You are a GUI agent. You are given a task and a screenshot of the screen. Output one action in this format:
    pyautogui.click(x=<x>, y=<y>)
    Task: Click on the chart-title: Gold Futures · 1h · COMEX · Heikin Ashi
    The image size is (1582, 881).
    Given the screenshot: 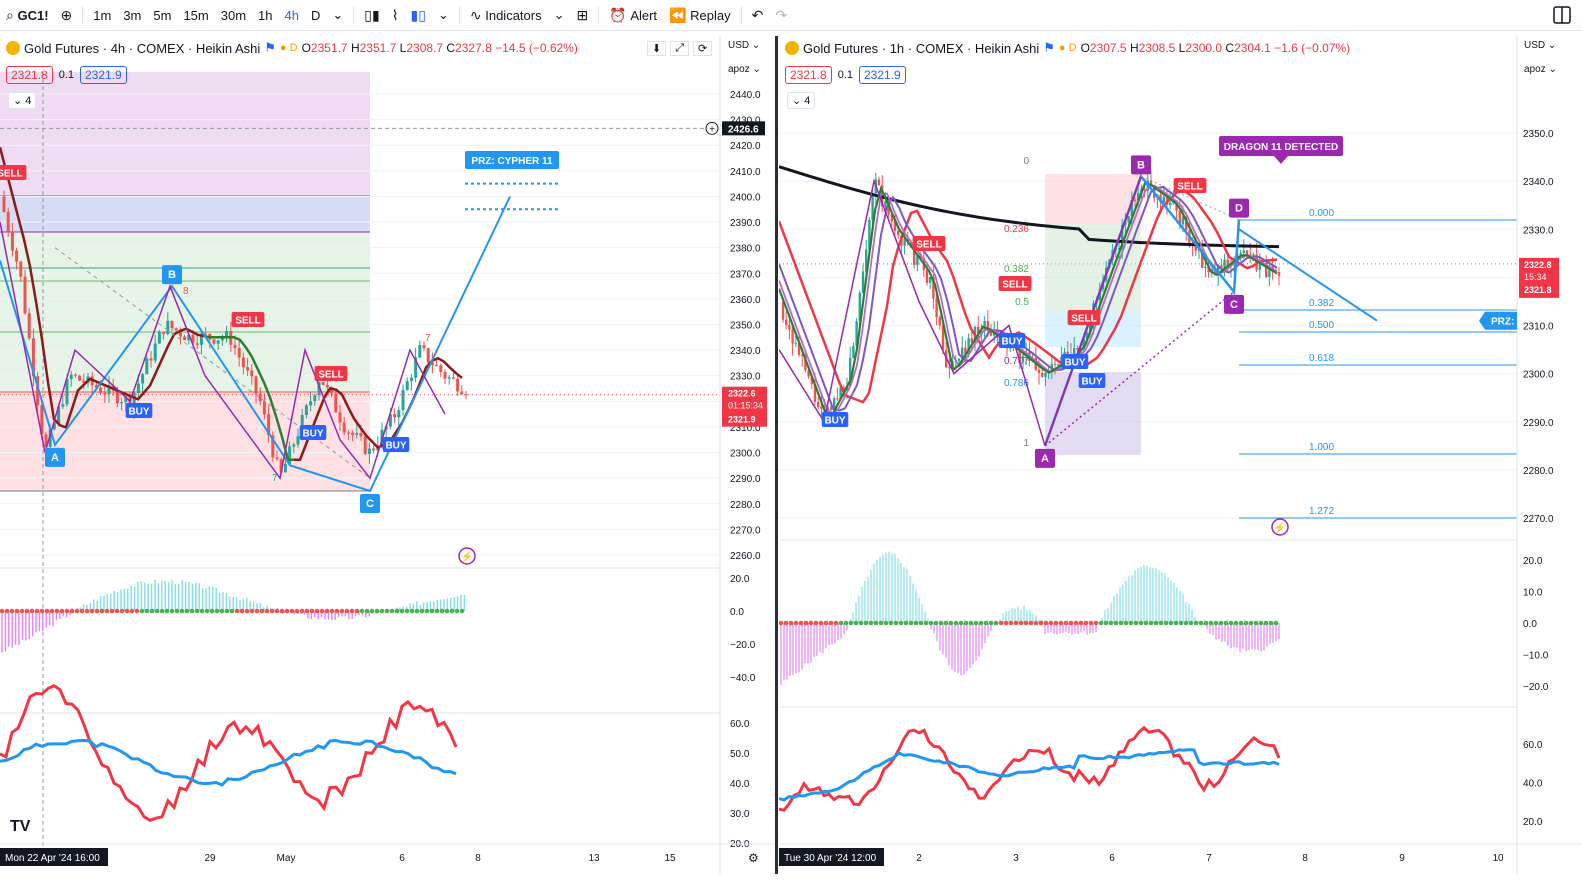 What is the action you would take?
    pyautogui.click(x=921, y=48)
    